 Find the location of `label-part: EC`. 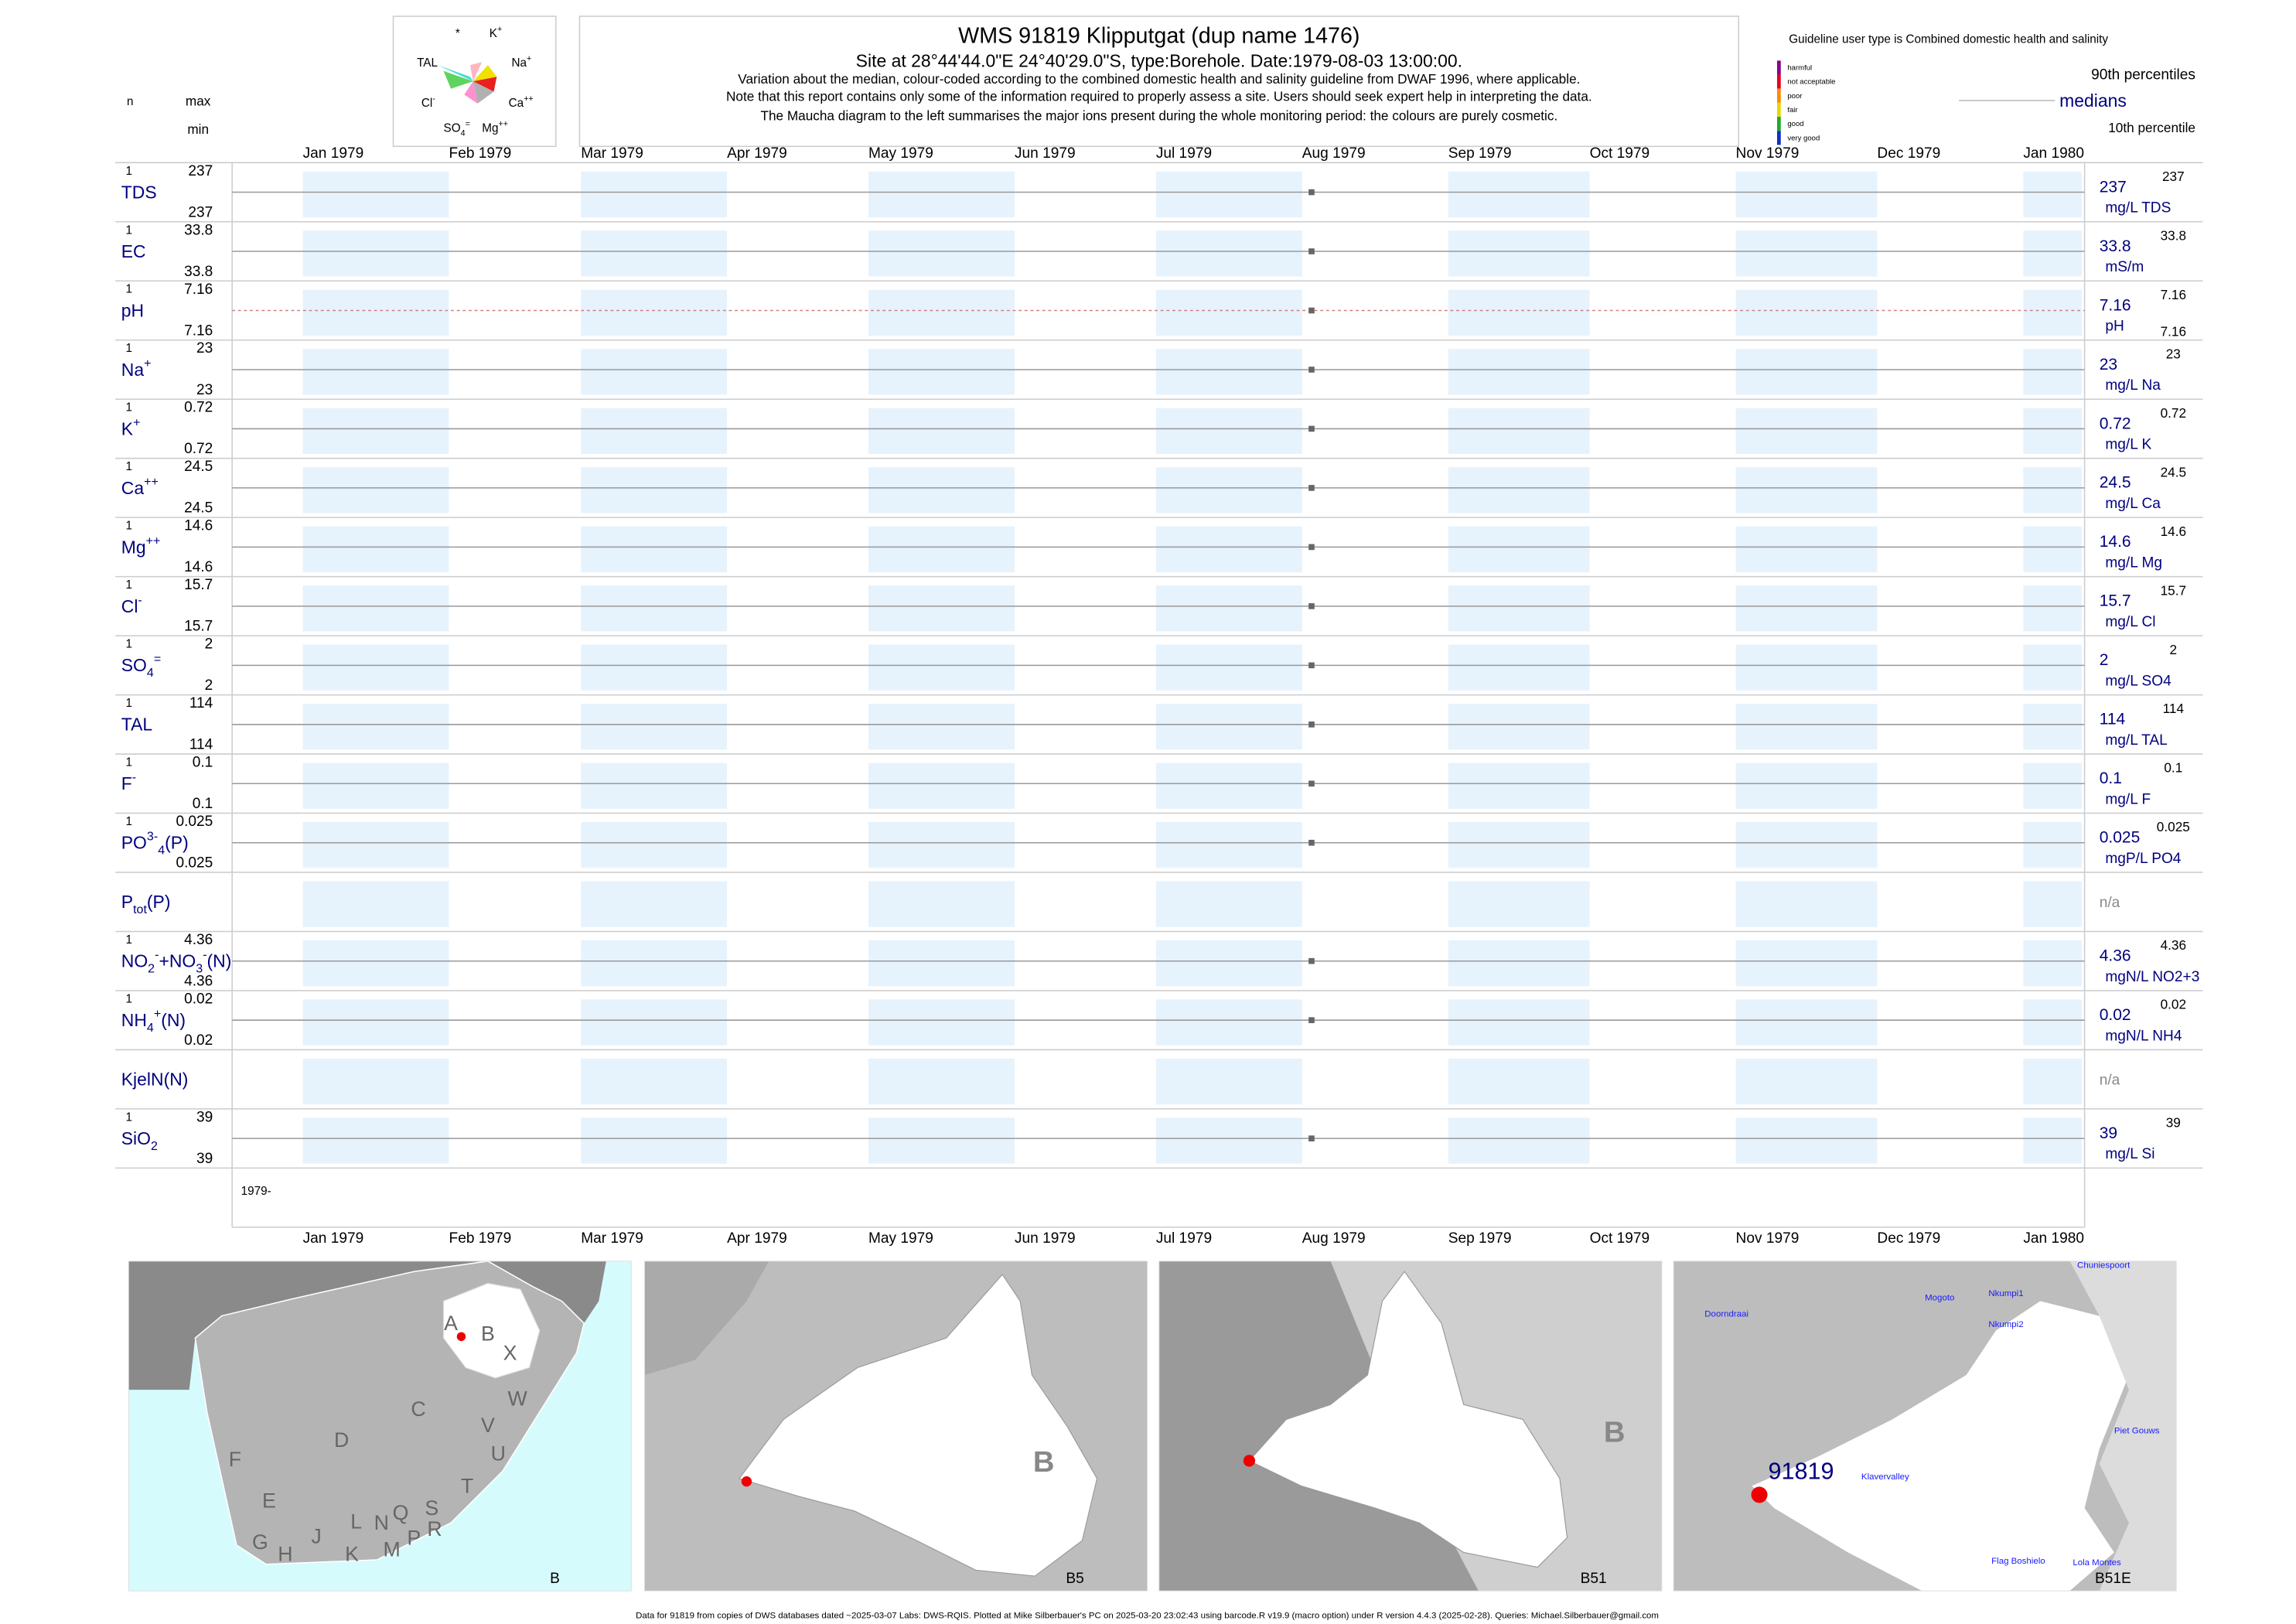

label-part: EC is located at coordinates (133, 251).